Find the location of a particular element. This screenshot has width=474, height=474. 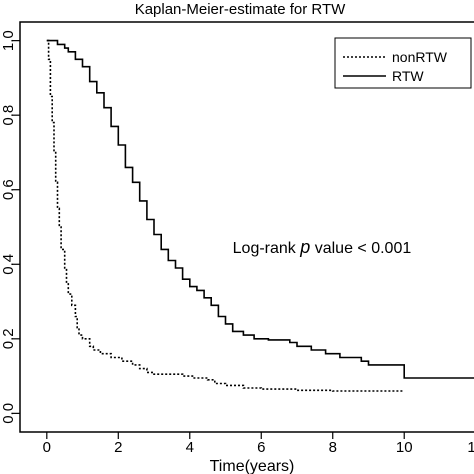

logrank-annotation: Log-rank p value < 0.001 is located at coordinates (322, 247).